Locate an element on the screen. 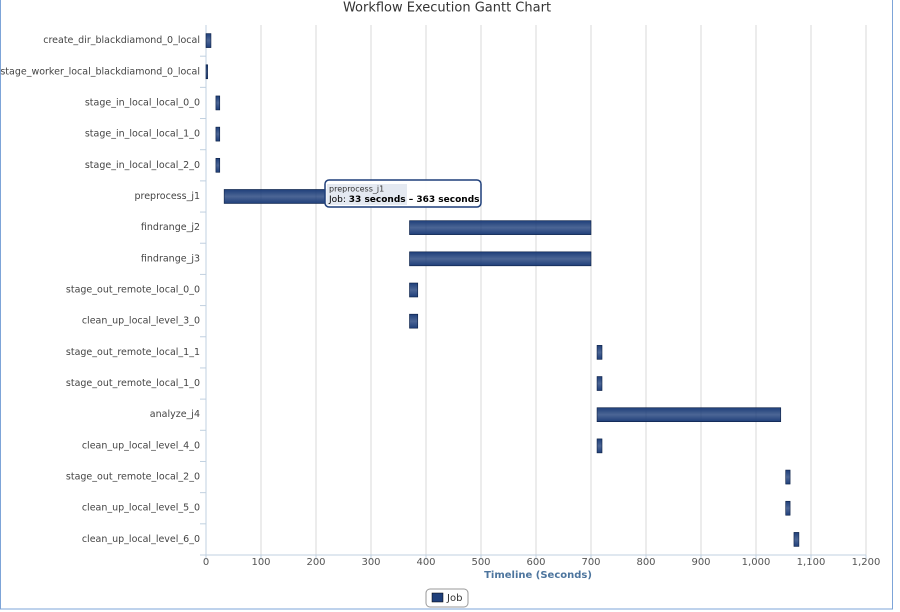 The height and width of the screenshot is (612, 900). x-tick-label: 300 is located at coordinates (370, 562).